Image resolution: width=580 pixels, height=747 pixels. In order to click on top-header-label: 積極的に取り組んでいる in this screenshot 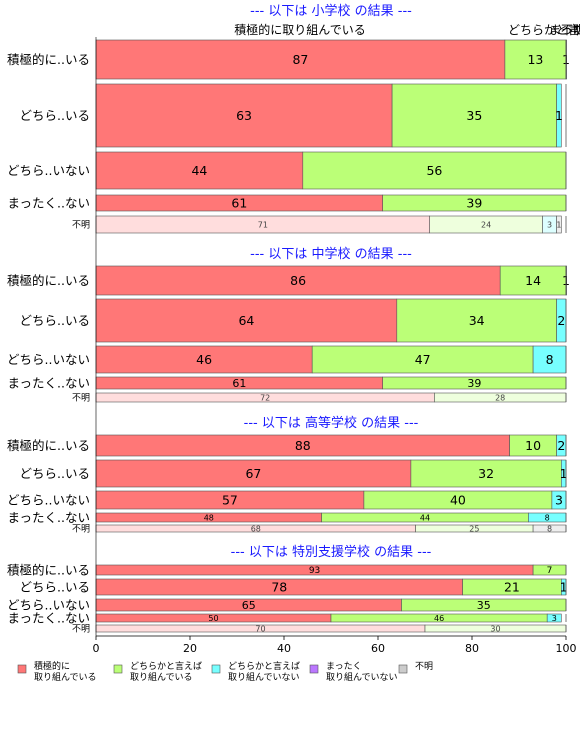, I will do `click(299, 29)`.